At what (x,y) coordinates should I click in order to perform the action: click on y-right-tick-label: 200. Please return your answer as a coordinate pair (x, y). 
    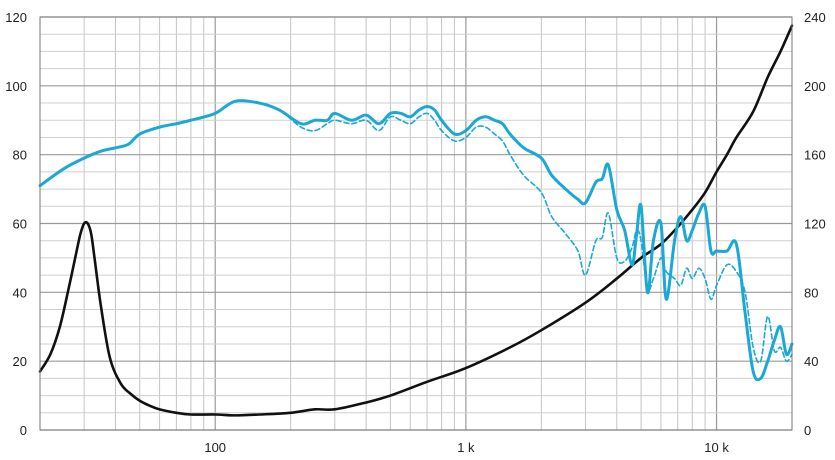
    Looking at the image, I should click on (815, 86).